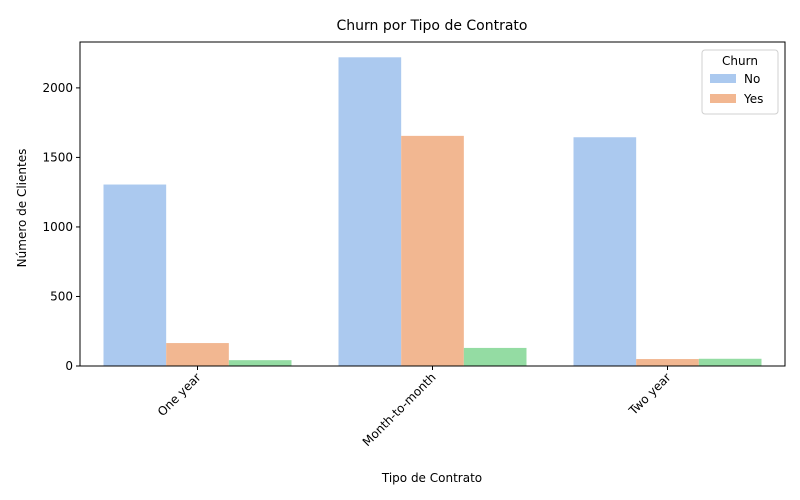 The image size is (800, 500). Describe the element at coordinates (753, 99) in the screenshot. I see `legend-label-yes: Yes` at that location.